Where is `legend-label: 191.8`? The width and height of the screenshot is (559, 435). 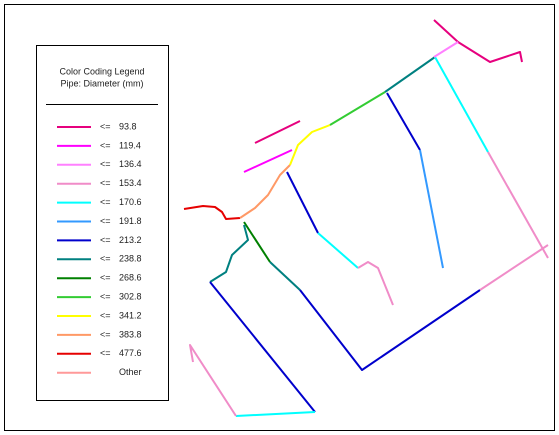 legend-label: 191.8 is located at coordinates (130, 221).